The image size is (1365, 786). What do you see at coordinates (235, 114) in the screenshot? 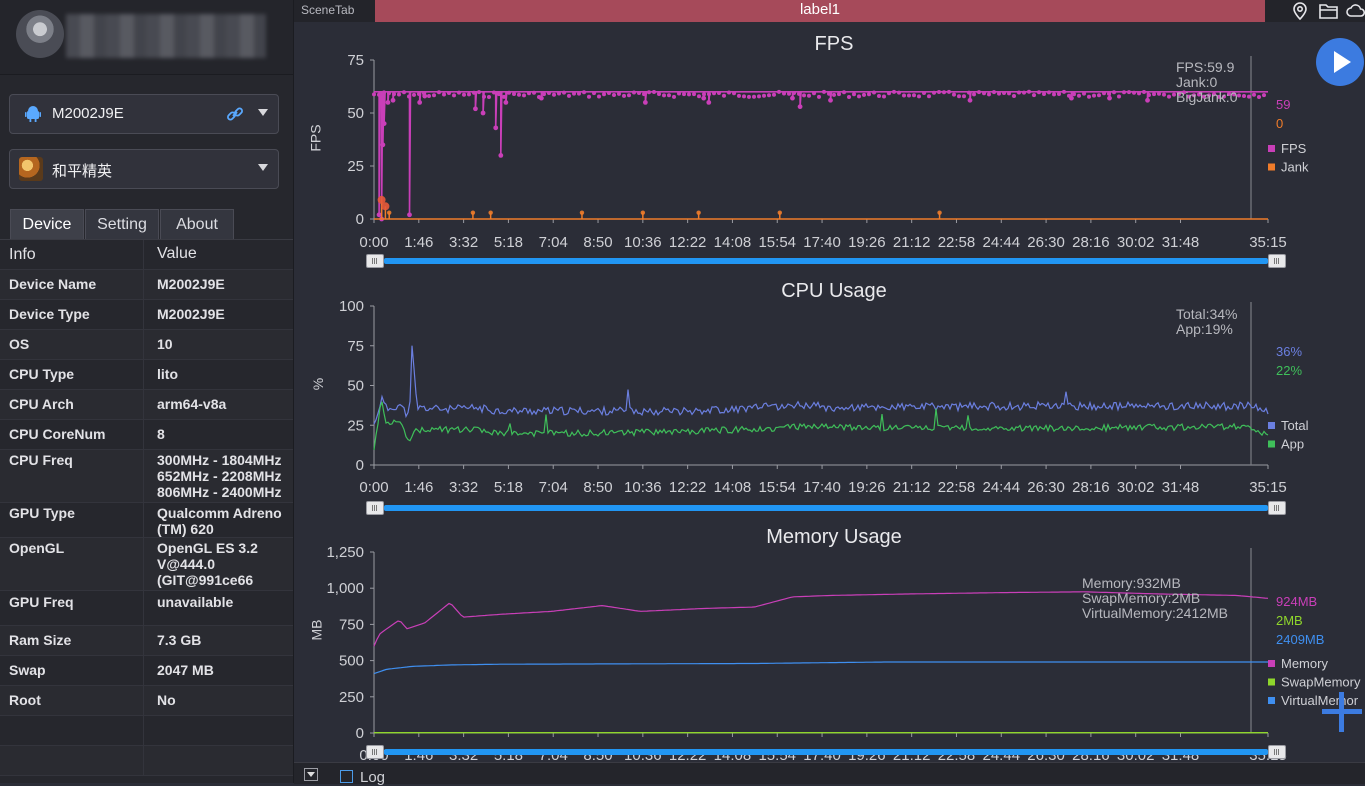
I see `link-icon` at bounding box center [235, 114].